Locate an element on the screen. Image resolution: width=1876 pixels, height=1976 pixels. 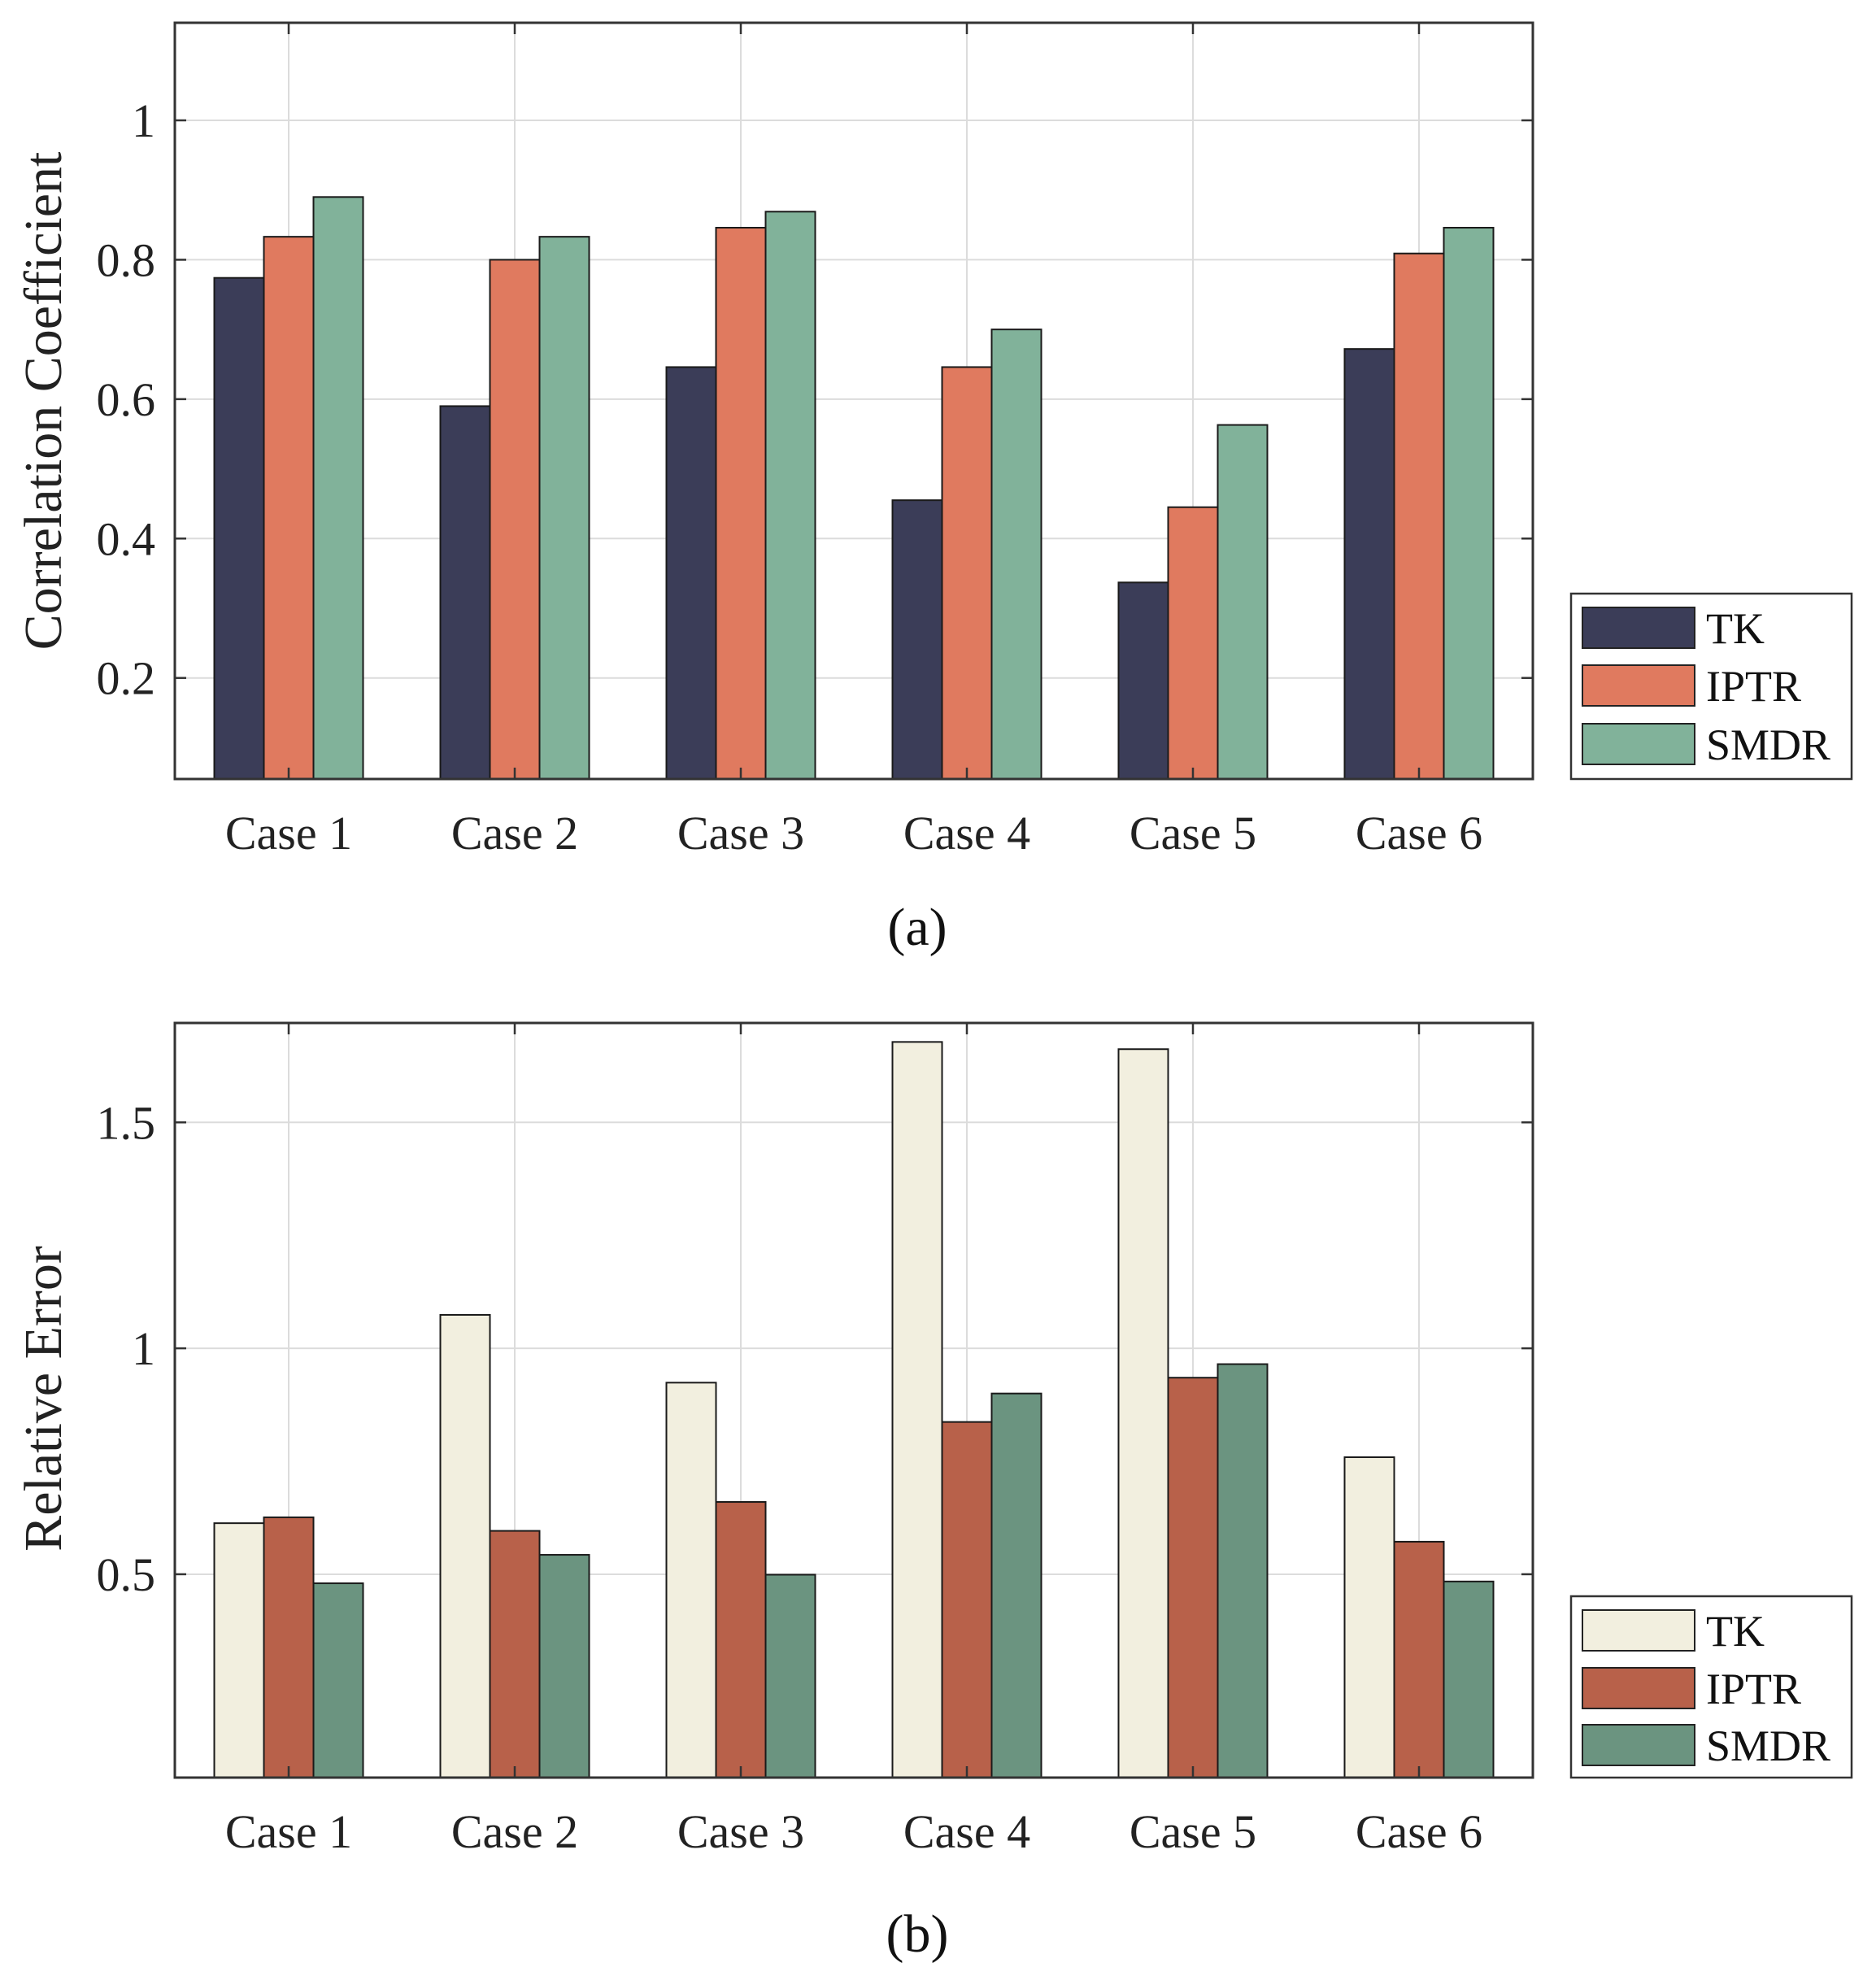
x-tick-label-case-6-a: Case 6 is located at coordinates (1419, 833).